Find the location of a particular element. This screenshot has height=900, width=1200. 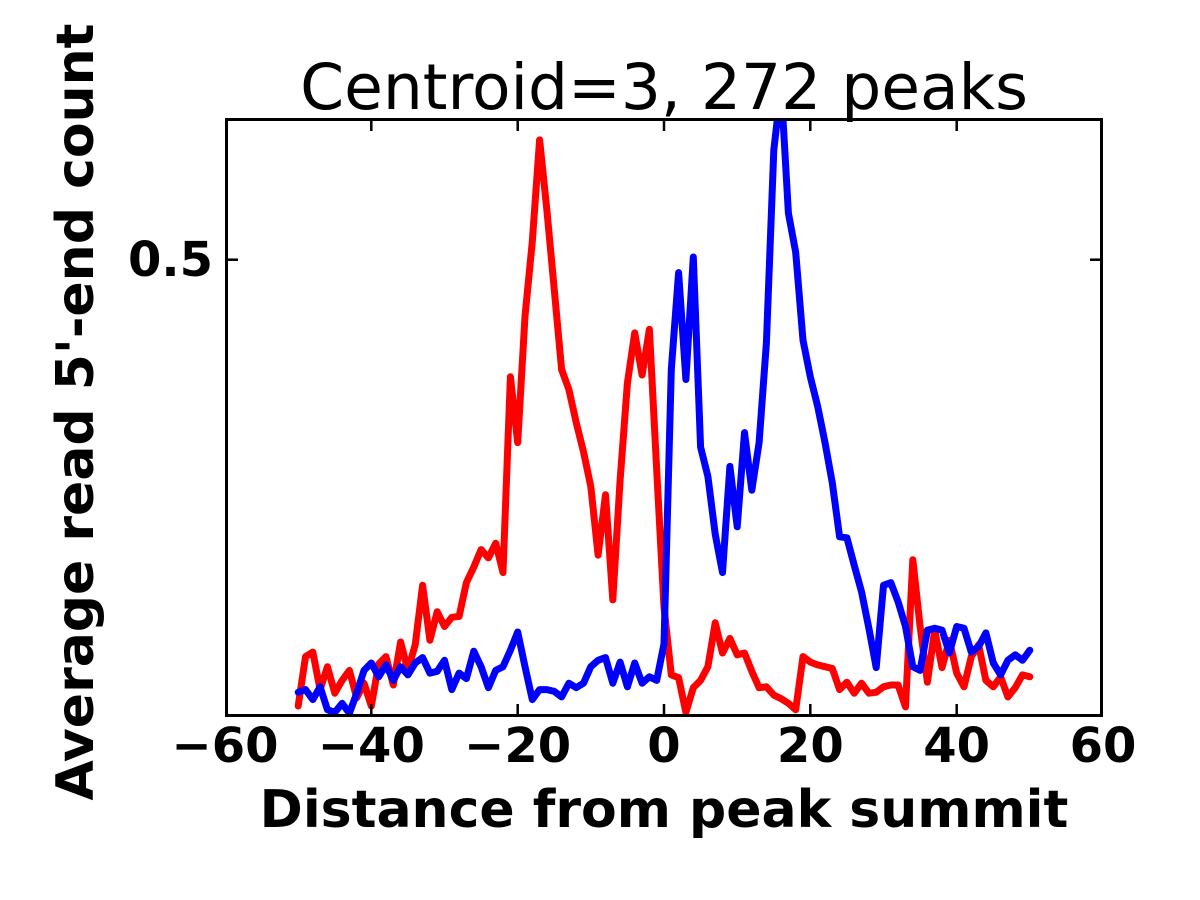

x-tick-label: −60 is located at coordinates (225, 746).